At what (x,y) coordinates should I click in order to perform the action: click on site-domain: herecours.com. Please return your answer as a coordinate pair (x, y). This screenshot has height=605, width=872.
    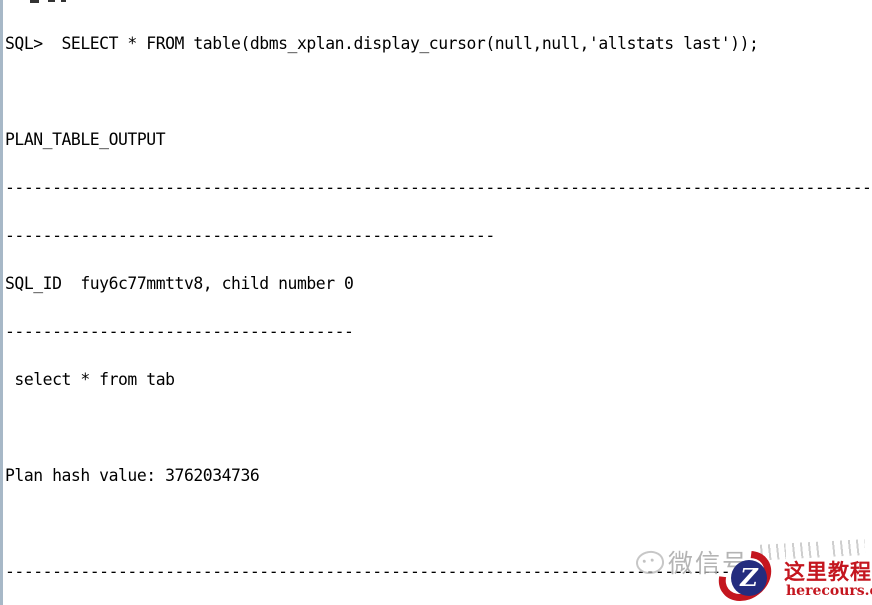
    Looking at the image, I should click on (829, 591).